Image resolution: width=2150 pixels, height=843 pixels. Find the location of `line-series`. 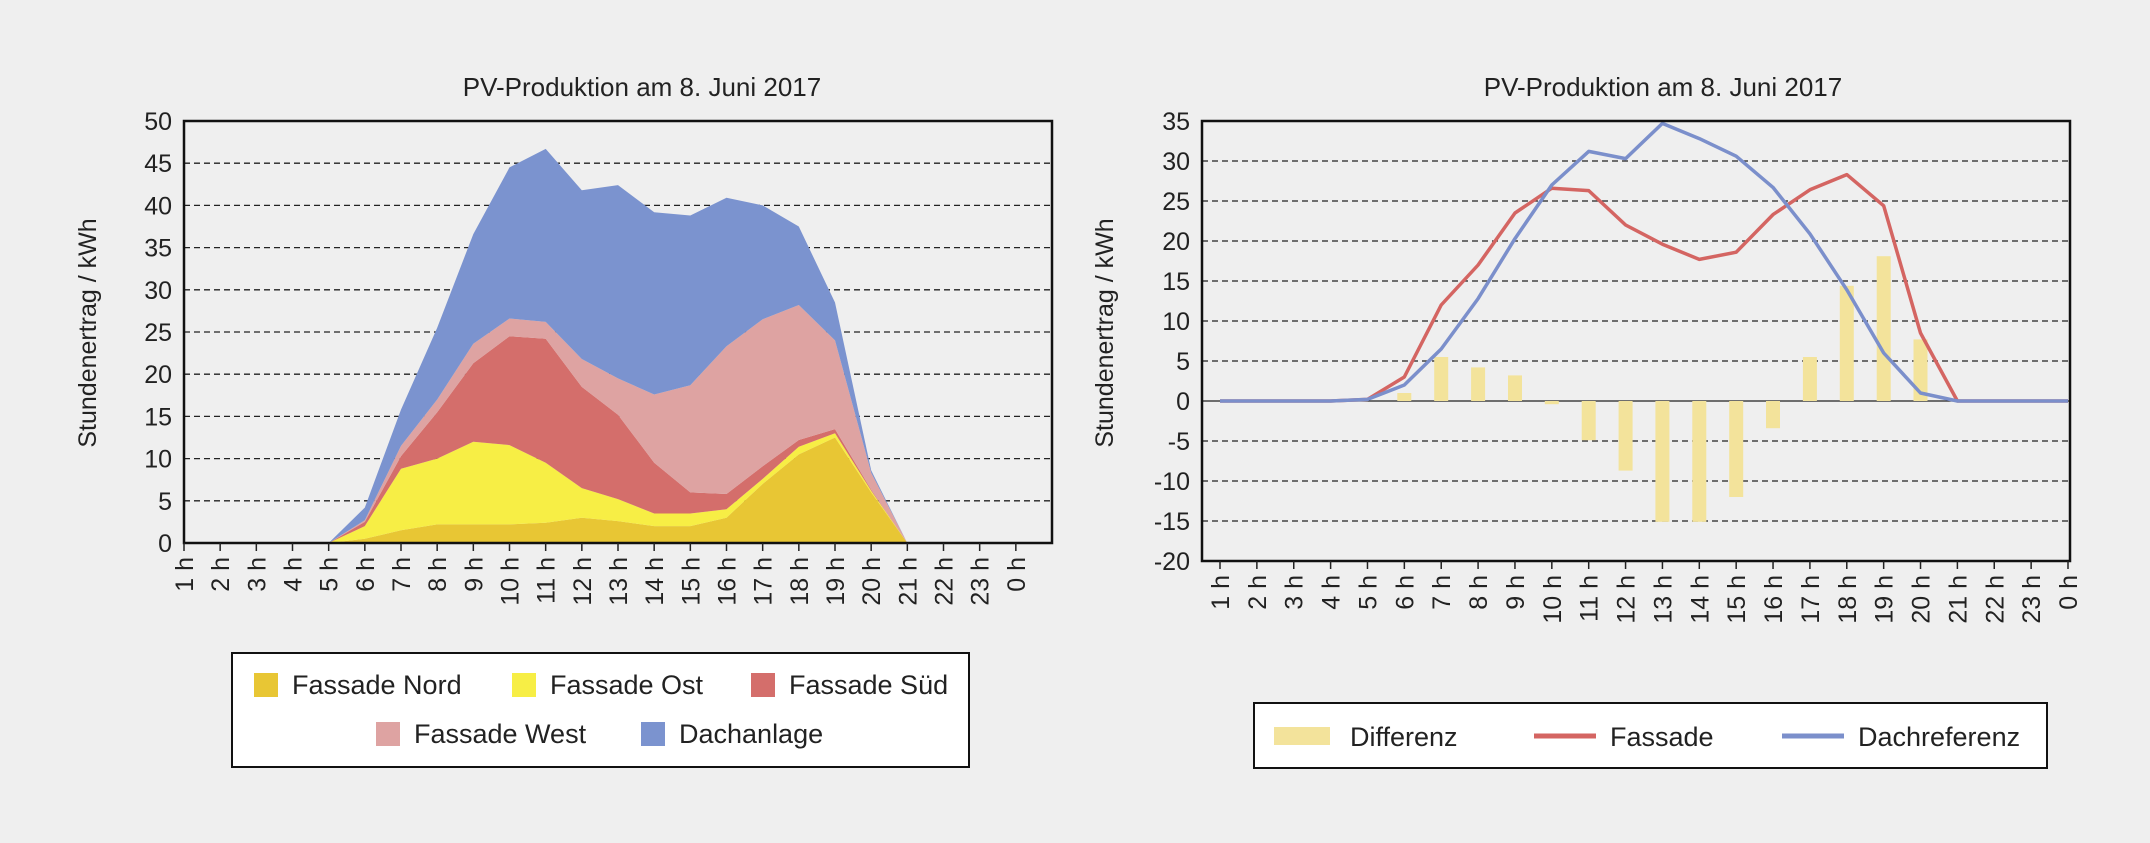

line-series is located at coordinates (1644, 262).